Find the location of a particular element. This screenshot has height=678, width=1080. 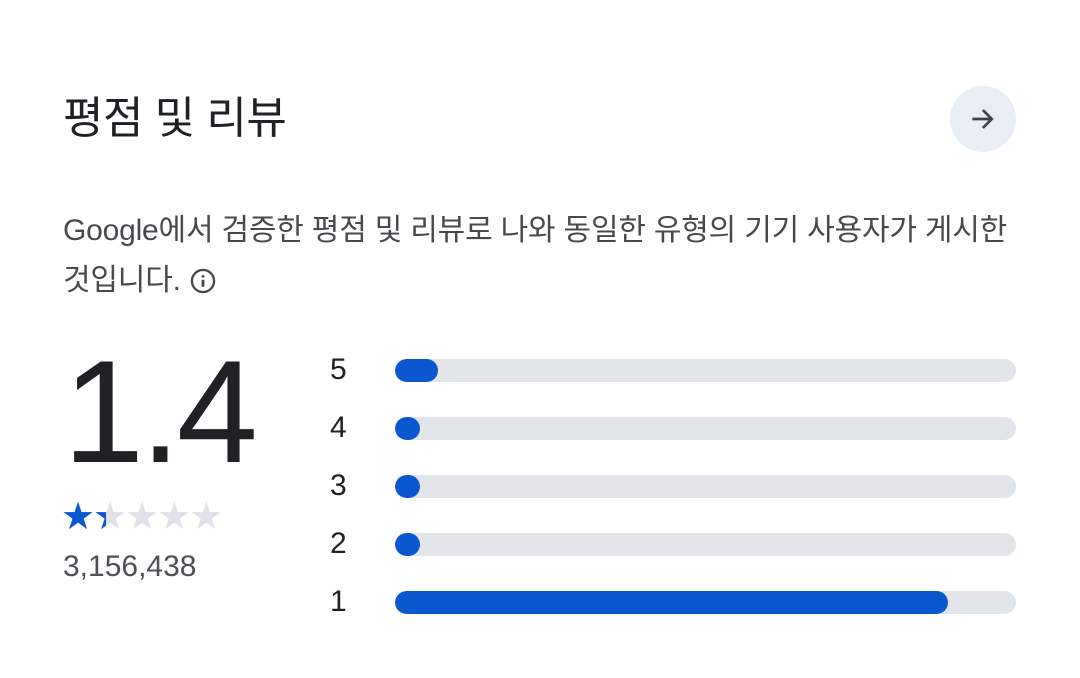

arrow-forward-icon is located at coordinates (983, 119).